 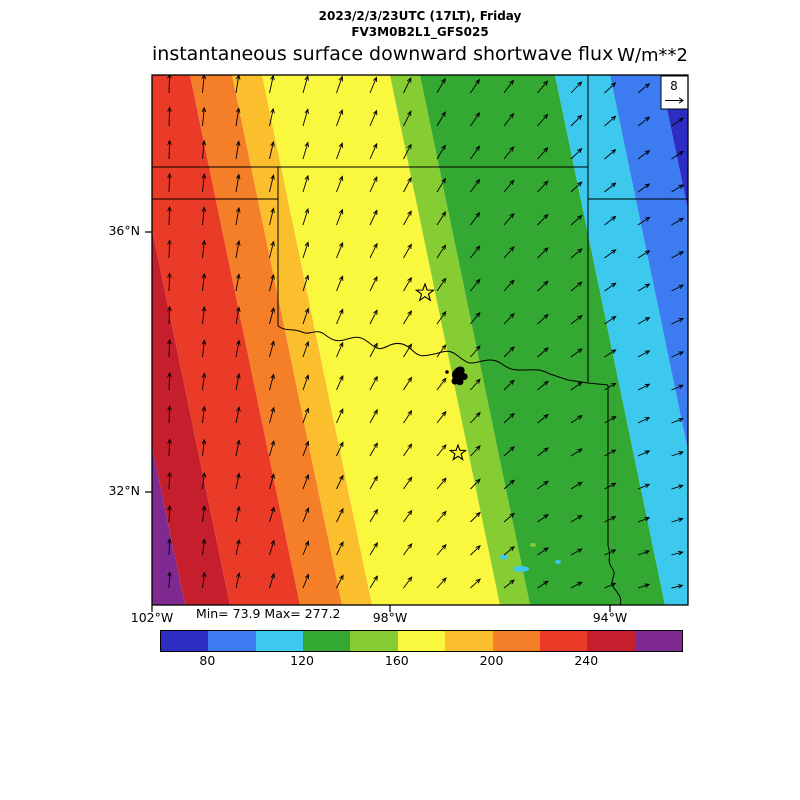 What do you see at coordinates (420, 16) in the screenshot?
I see `datetime-line: 2023/2/3/23UTC (17LT), Friday` at bounding box center [420, 16].